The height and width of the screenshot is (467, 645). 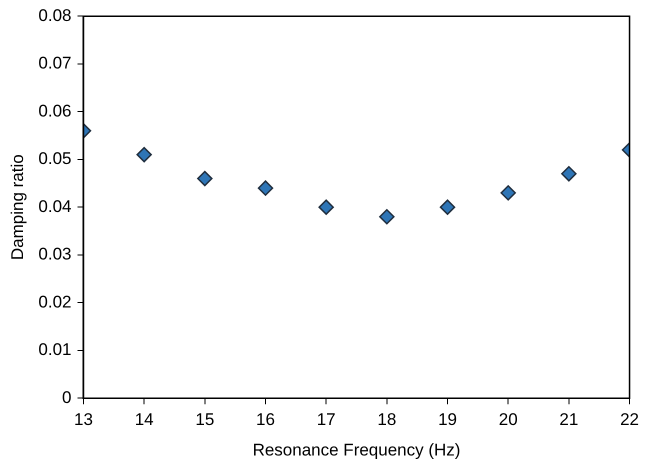 I want to click on x-axis-title: Resonance Frequency (Hz), so click(x=356, y=450).